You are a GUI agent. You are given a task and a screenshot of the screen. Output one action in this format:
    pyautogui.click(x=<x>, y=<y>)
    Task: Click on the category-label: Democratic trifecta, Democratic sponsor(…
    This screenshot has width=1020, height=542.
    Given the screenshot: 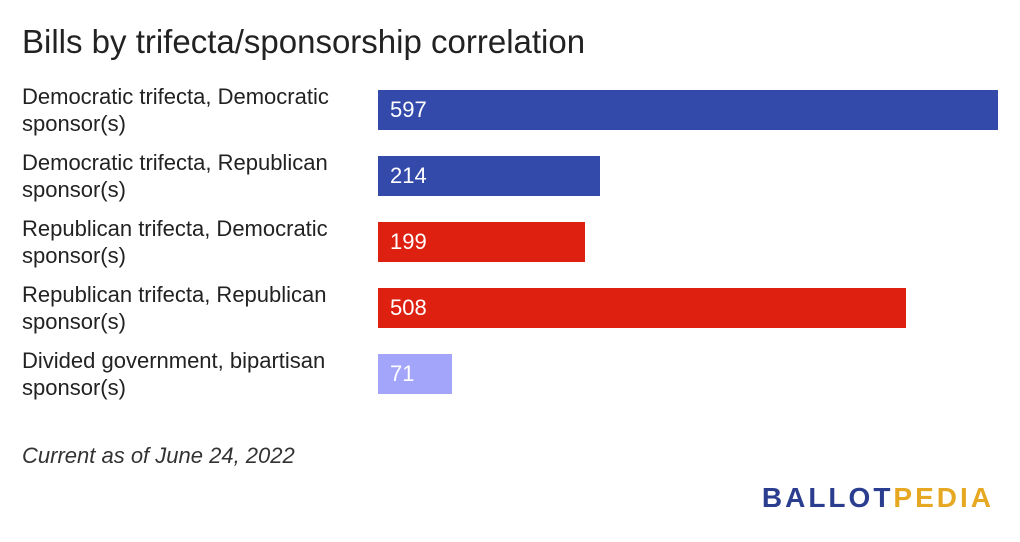 What is the action you would take?
    pyautogui.click(x=175, y=110)
    